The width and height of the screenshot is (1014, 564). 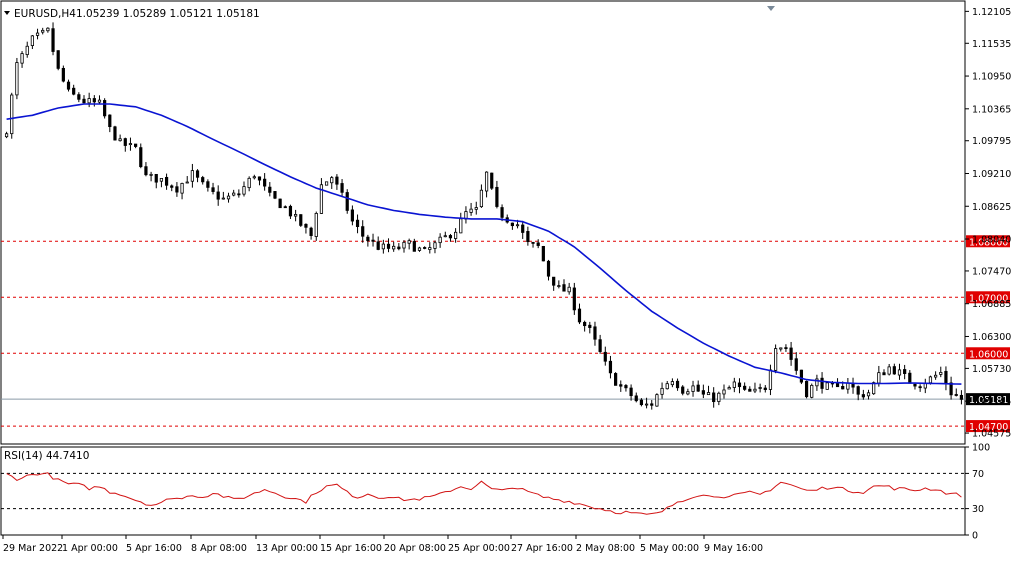 What do you see at coordinates (975, 536) in the screenshot?
I see `rsi-axis-label: 0` at bounding box center [975, 536].